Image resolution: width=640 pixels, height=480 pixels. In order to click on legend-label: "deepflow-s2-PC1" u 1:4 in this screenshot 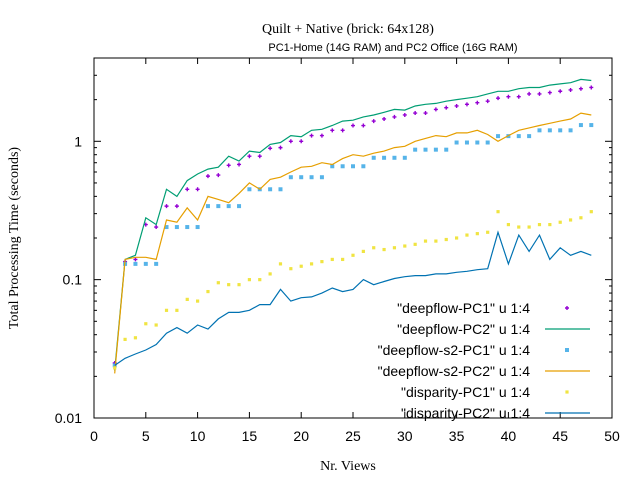, I will do `click(454, 350)`.